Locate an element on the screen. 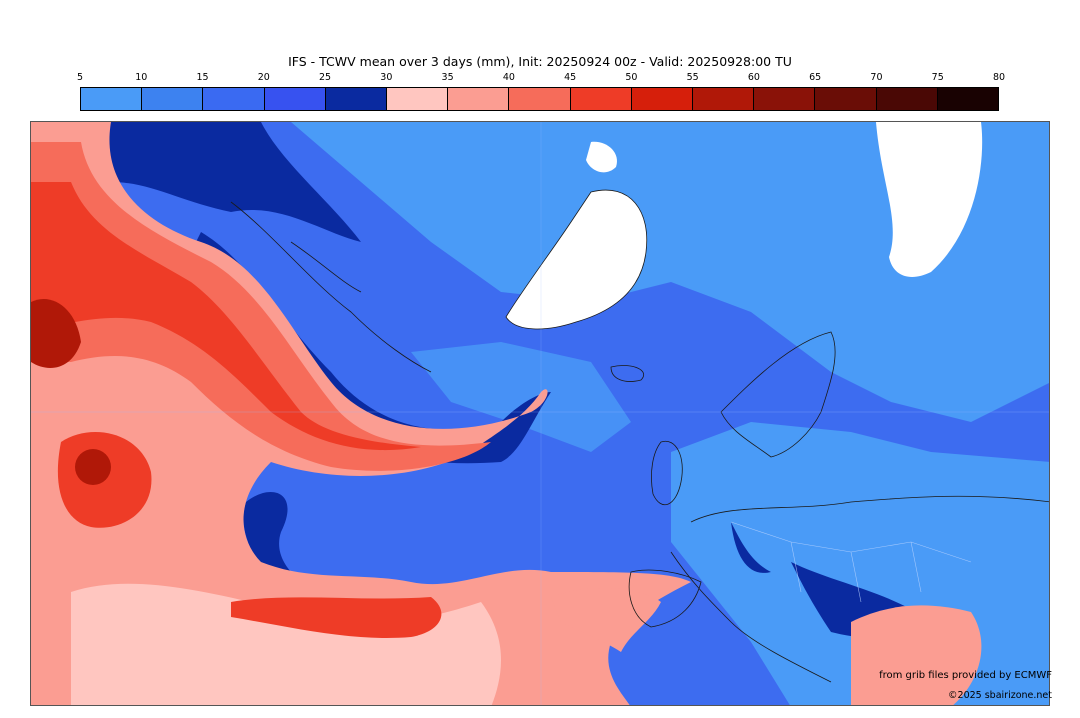 The height and width of the screenshot is (718, 1080). data-source-credit: from grib files provided by ECMWF is located at coordinates (965, 675).